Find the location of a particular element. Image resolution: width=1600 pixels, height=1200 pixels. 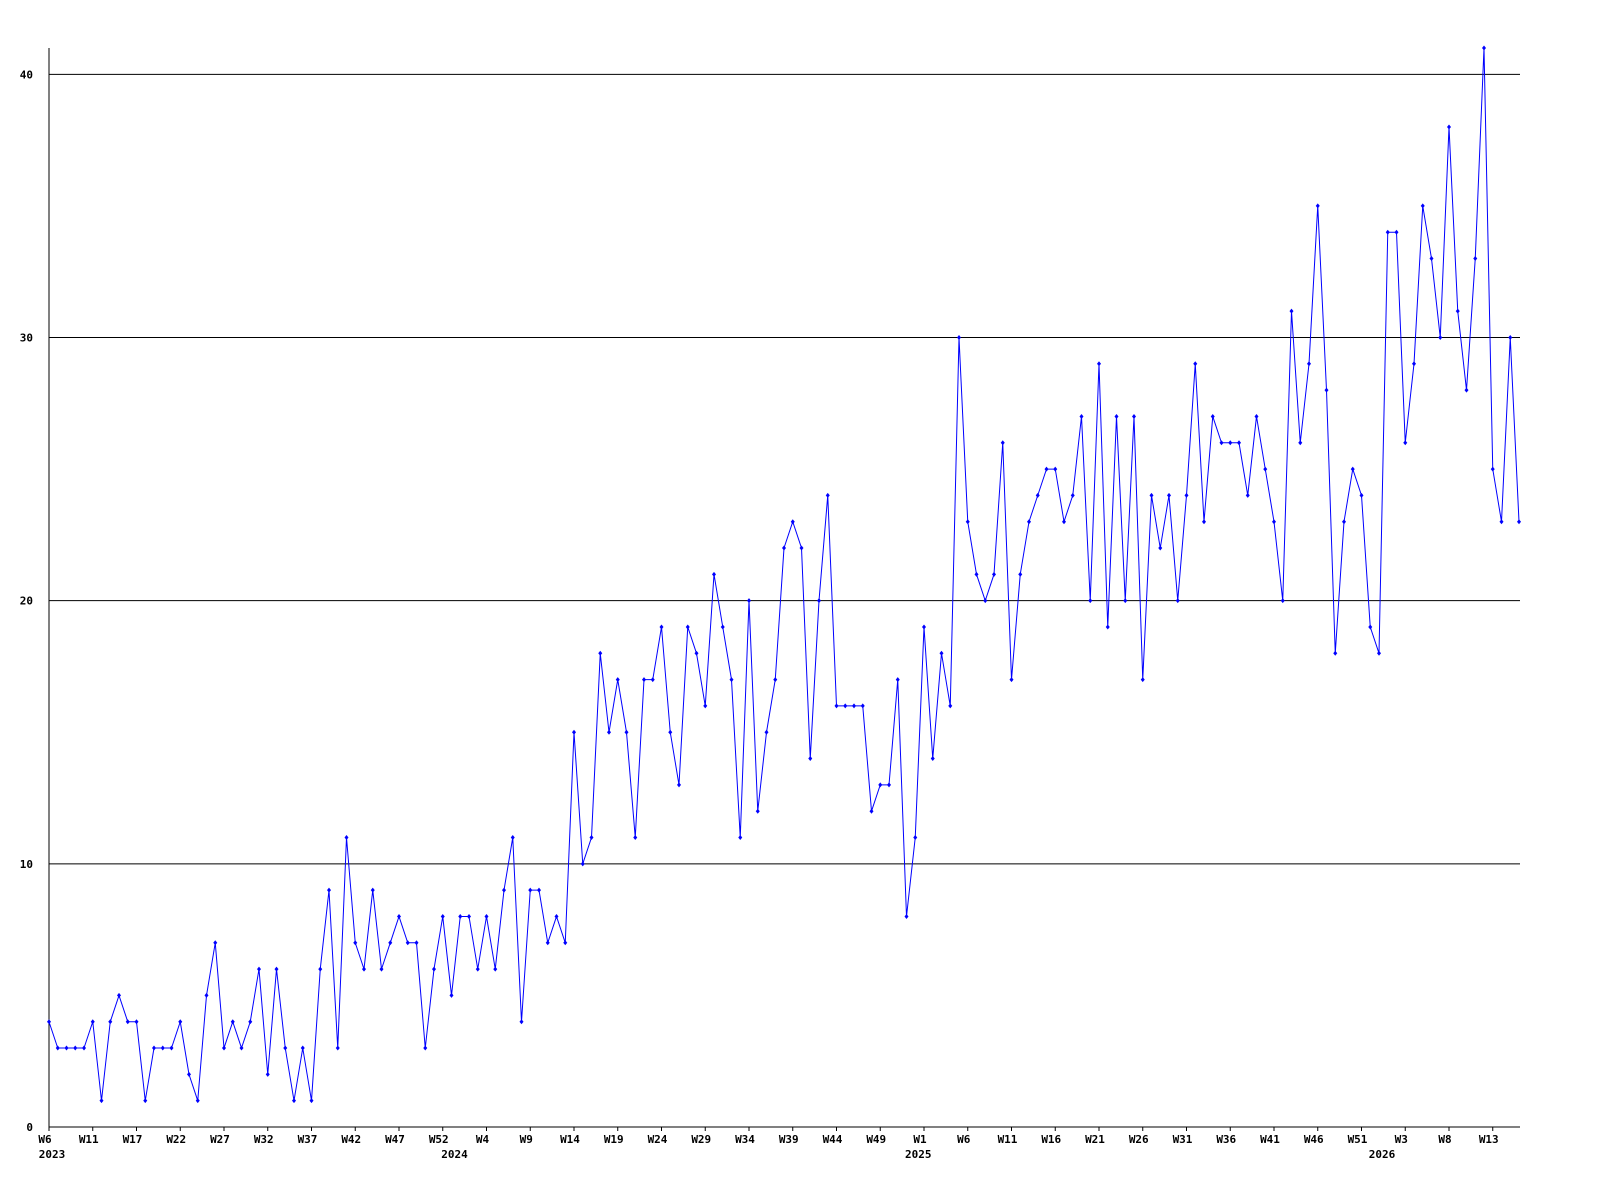

x-tick-label: W24 is located at coordinates (658, 1139).